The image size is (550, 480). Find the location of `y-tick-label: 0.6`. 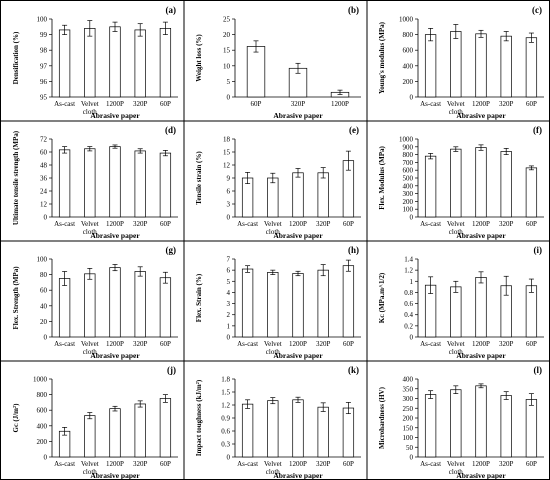

y-tick-label: 0.6 is located at coordinates (408, 304).